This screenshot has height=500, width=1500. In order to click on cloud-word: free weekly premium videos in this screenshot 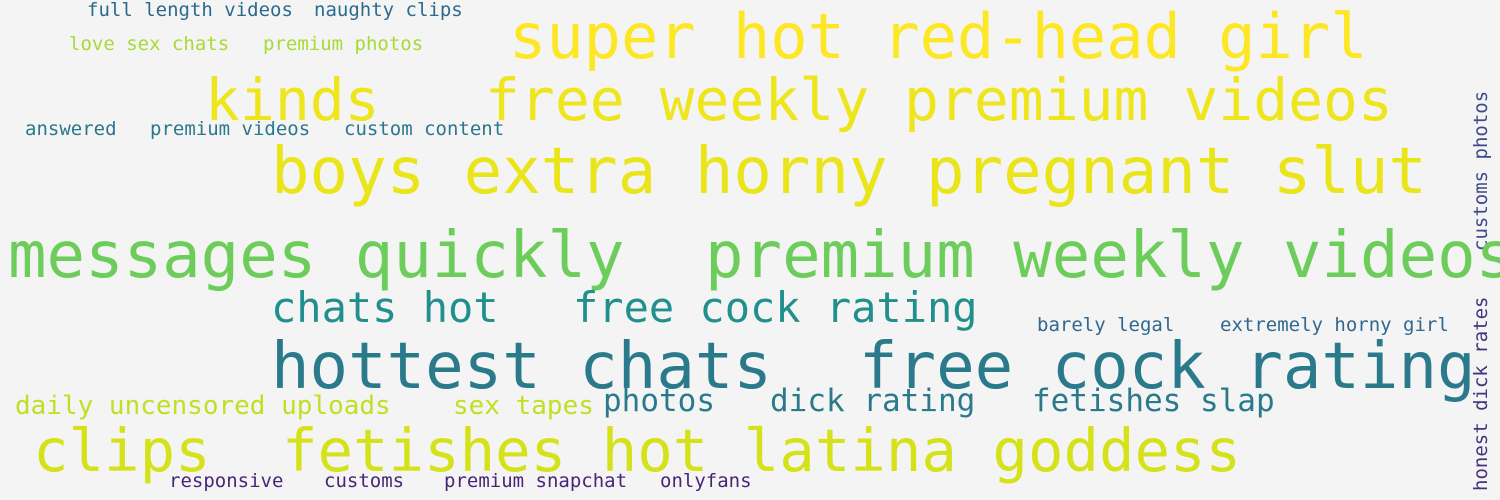, I will do `click(939, 100)`.